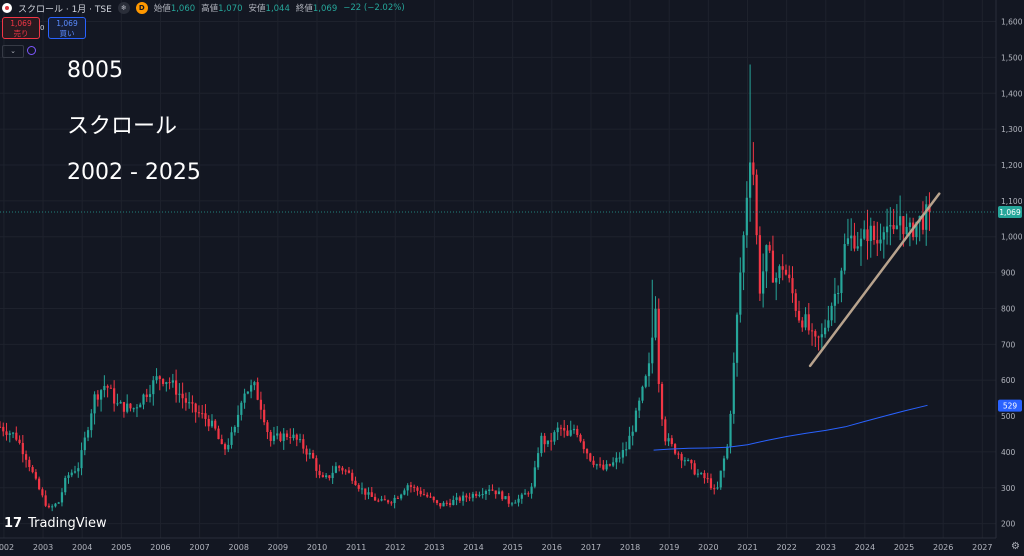  Describe the element at coordinates (1012, 22) in the screenshot. I see `y-tick-label: 1,600` at that location.